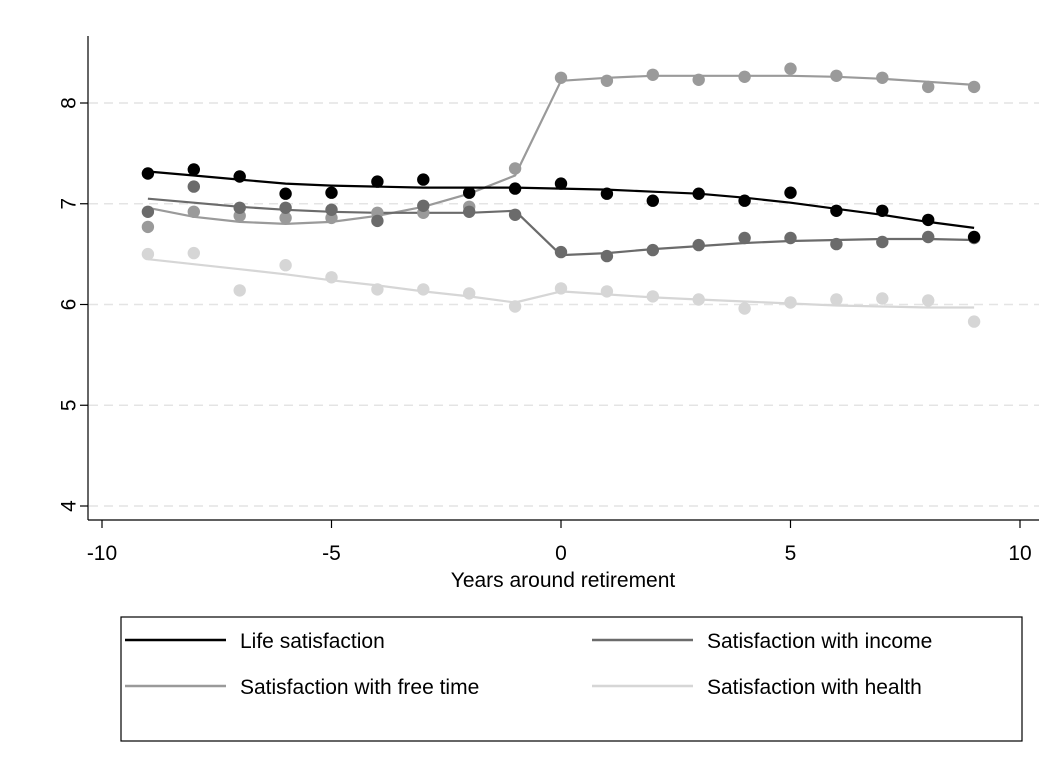 The image size is (1051, 769). I want to click on legend-label-satisfaction-with-free-time: Satisfaction with free time, so click(359, 687).